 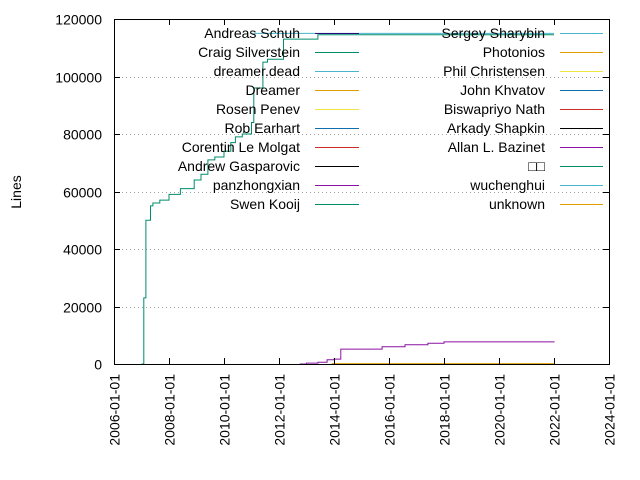 I want to click on legend-label: panzhongxian, so click(x=256, y=185).